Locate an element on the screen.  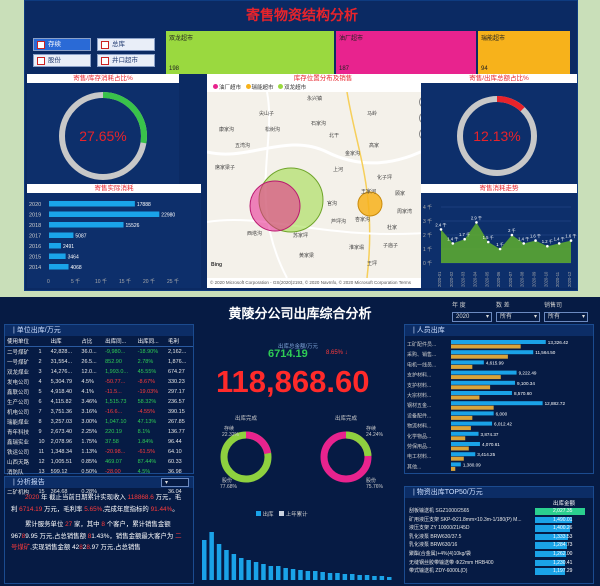
top50-row: 液压支架 ZY 10000/21/45D 1,400.26 is located at coordinates (499, 528).